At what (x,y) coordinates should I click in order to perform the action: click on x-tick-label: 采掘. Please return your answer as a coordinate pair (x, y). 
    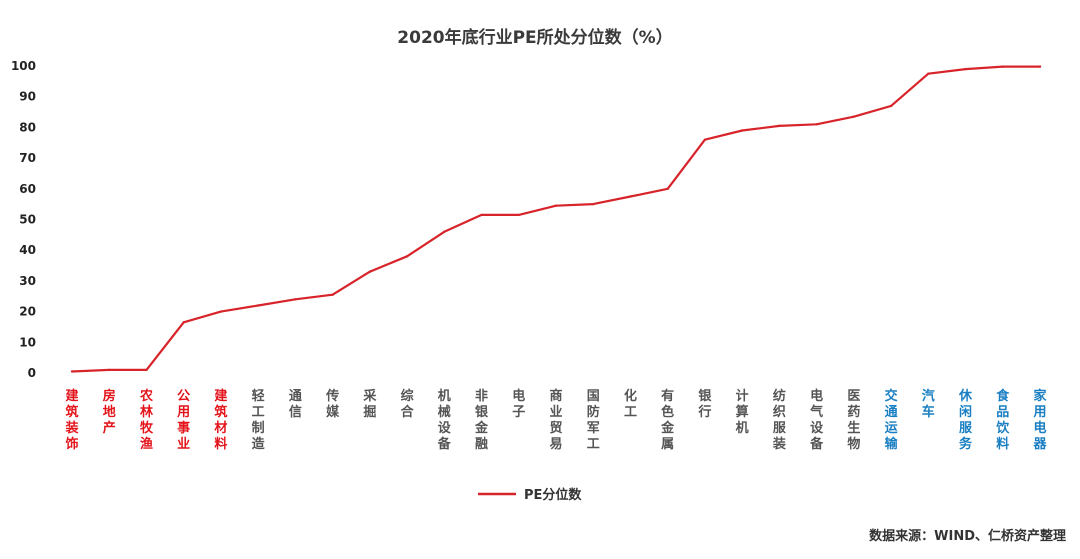
    Looking at the image, I should click on (369, 404).